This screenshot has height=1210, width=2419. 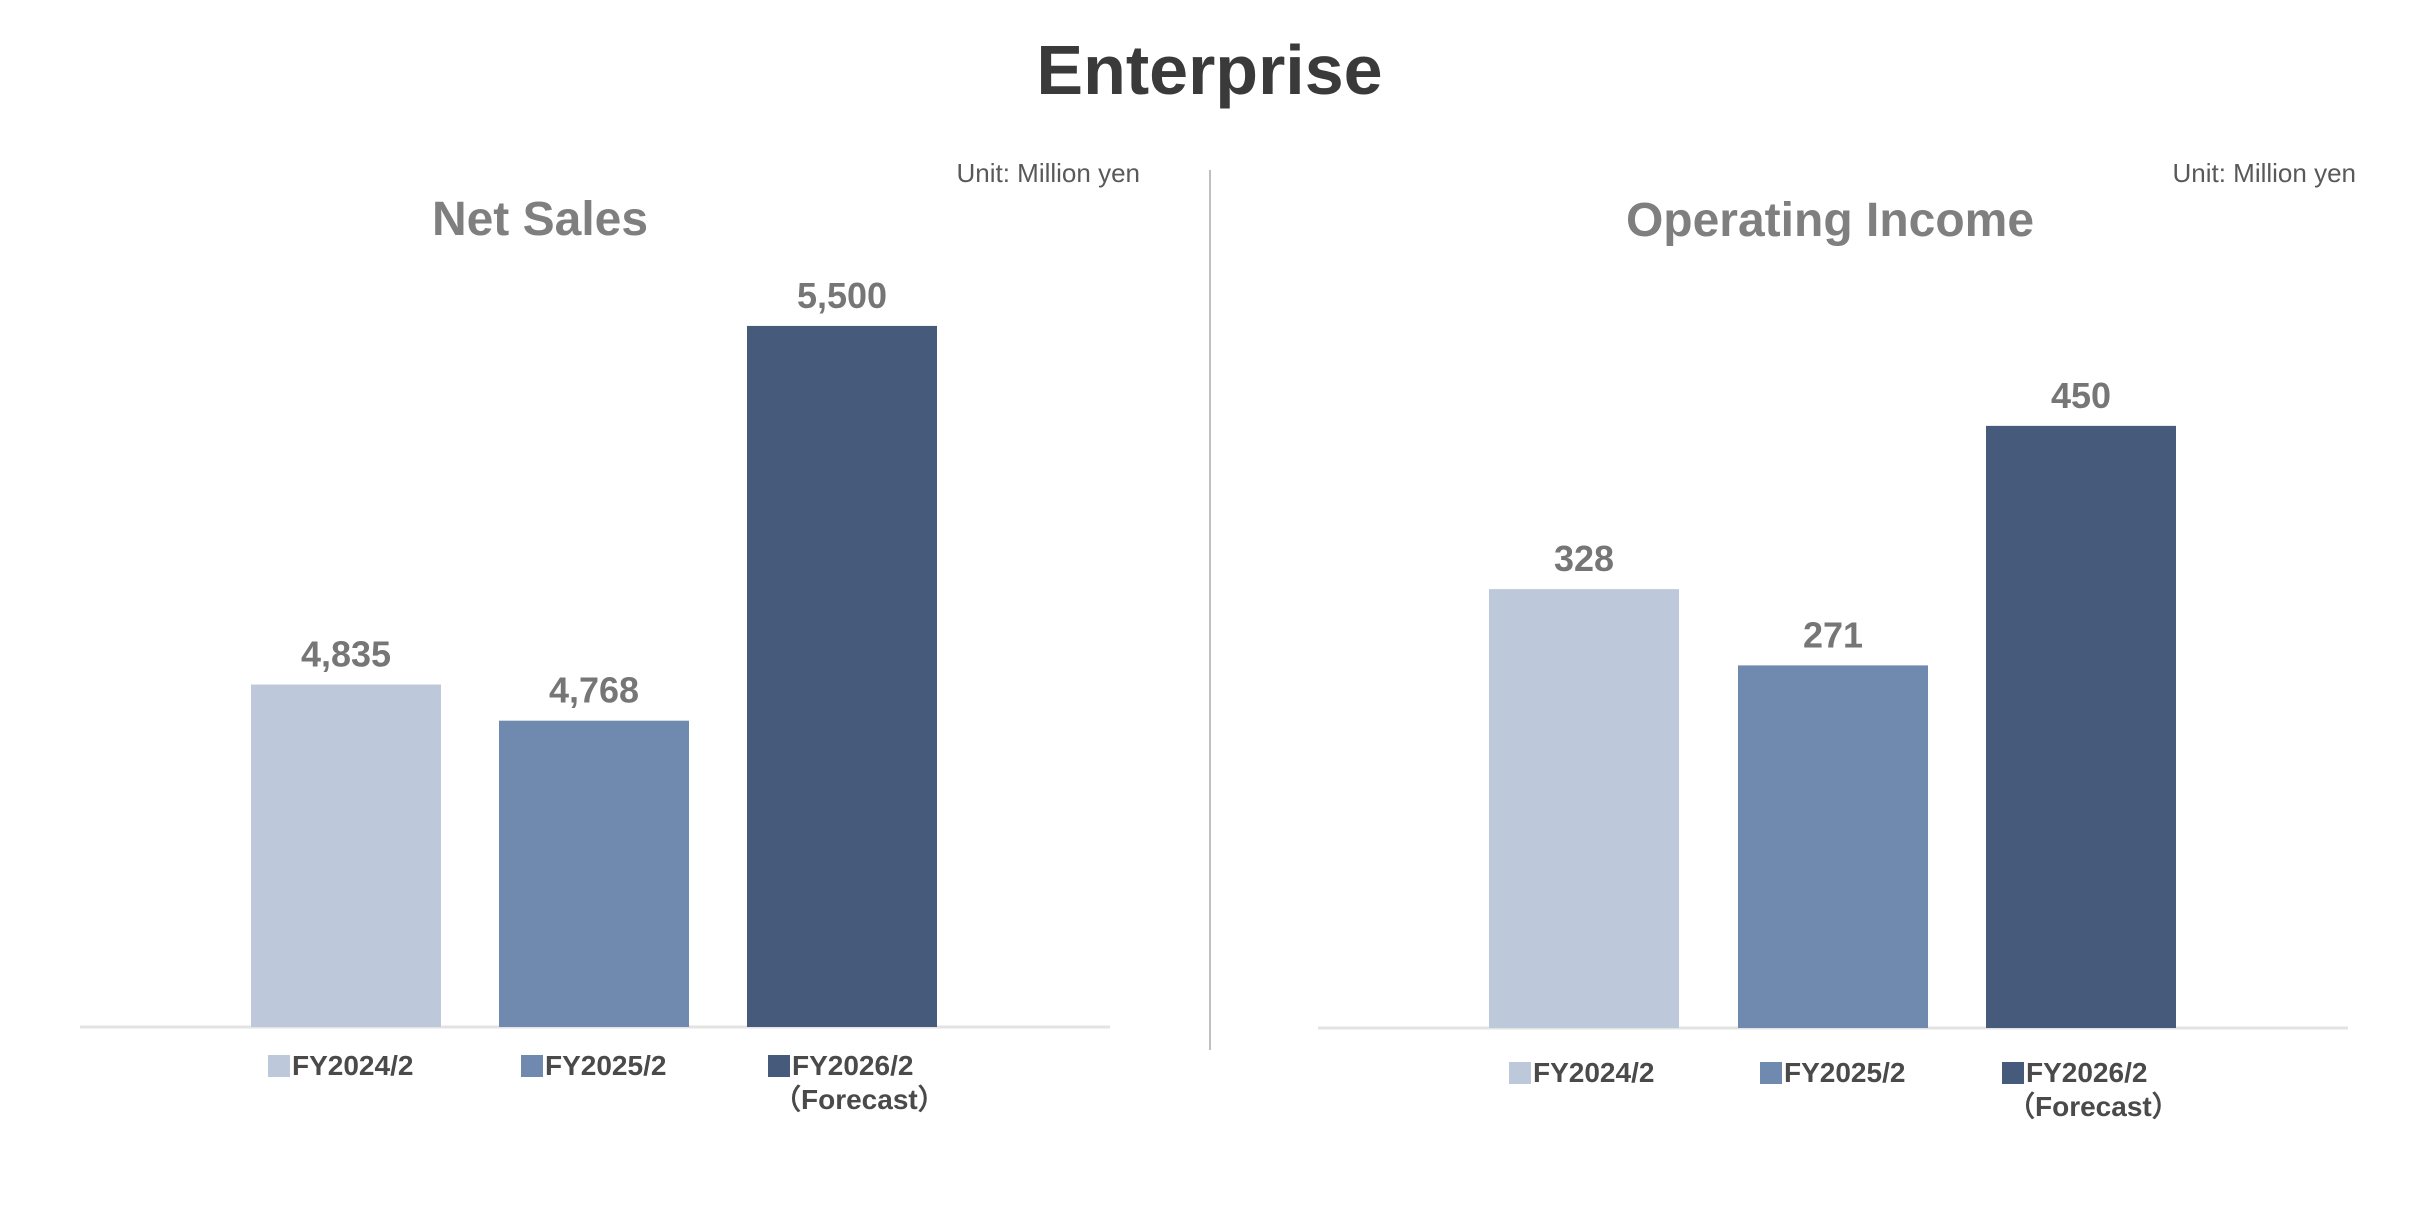 What do you see at coordinates (1048, 173) in the screenshot?
I see `unit-label-net-sales: Unit: Million yen` at bounding box center [1048, 173].